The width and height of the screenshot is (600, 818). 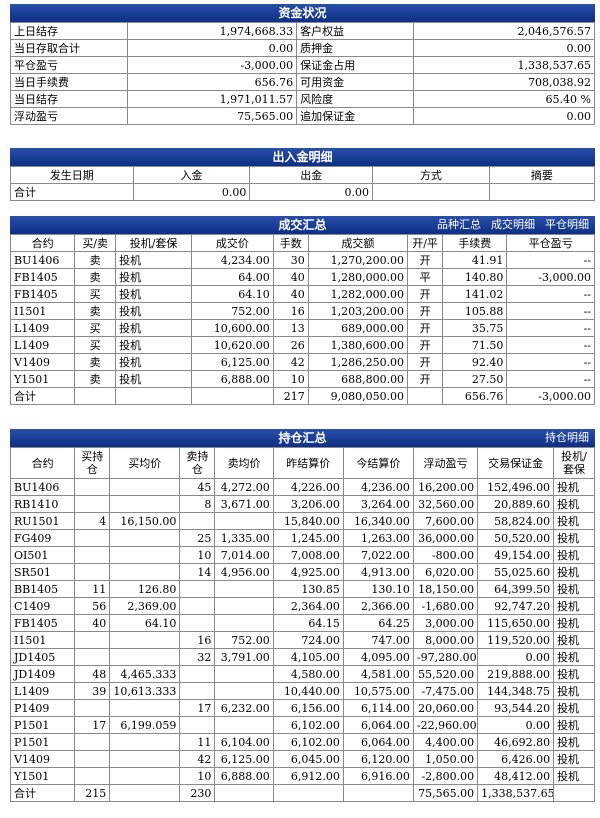 What do you see at coordinates (42, 487) in the screenshot?
I see `positions-cell: BU1406` at bounding box center [42, 487].